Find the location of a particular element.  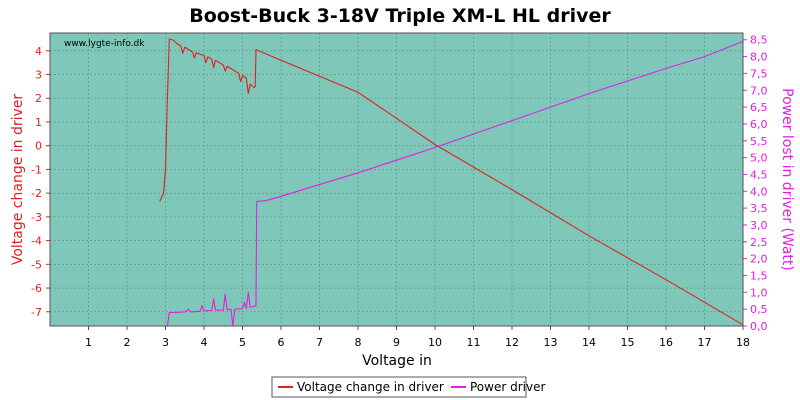

y-right-tick-label: 2,0 is located at coordinates (759, 259).